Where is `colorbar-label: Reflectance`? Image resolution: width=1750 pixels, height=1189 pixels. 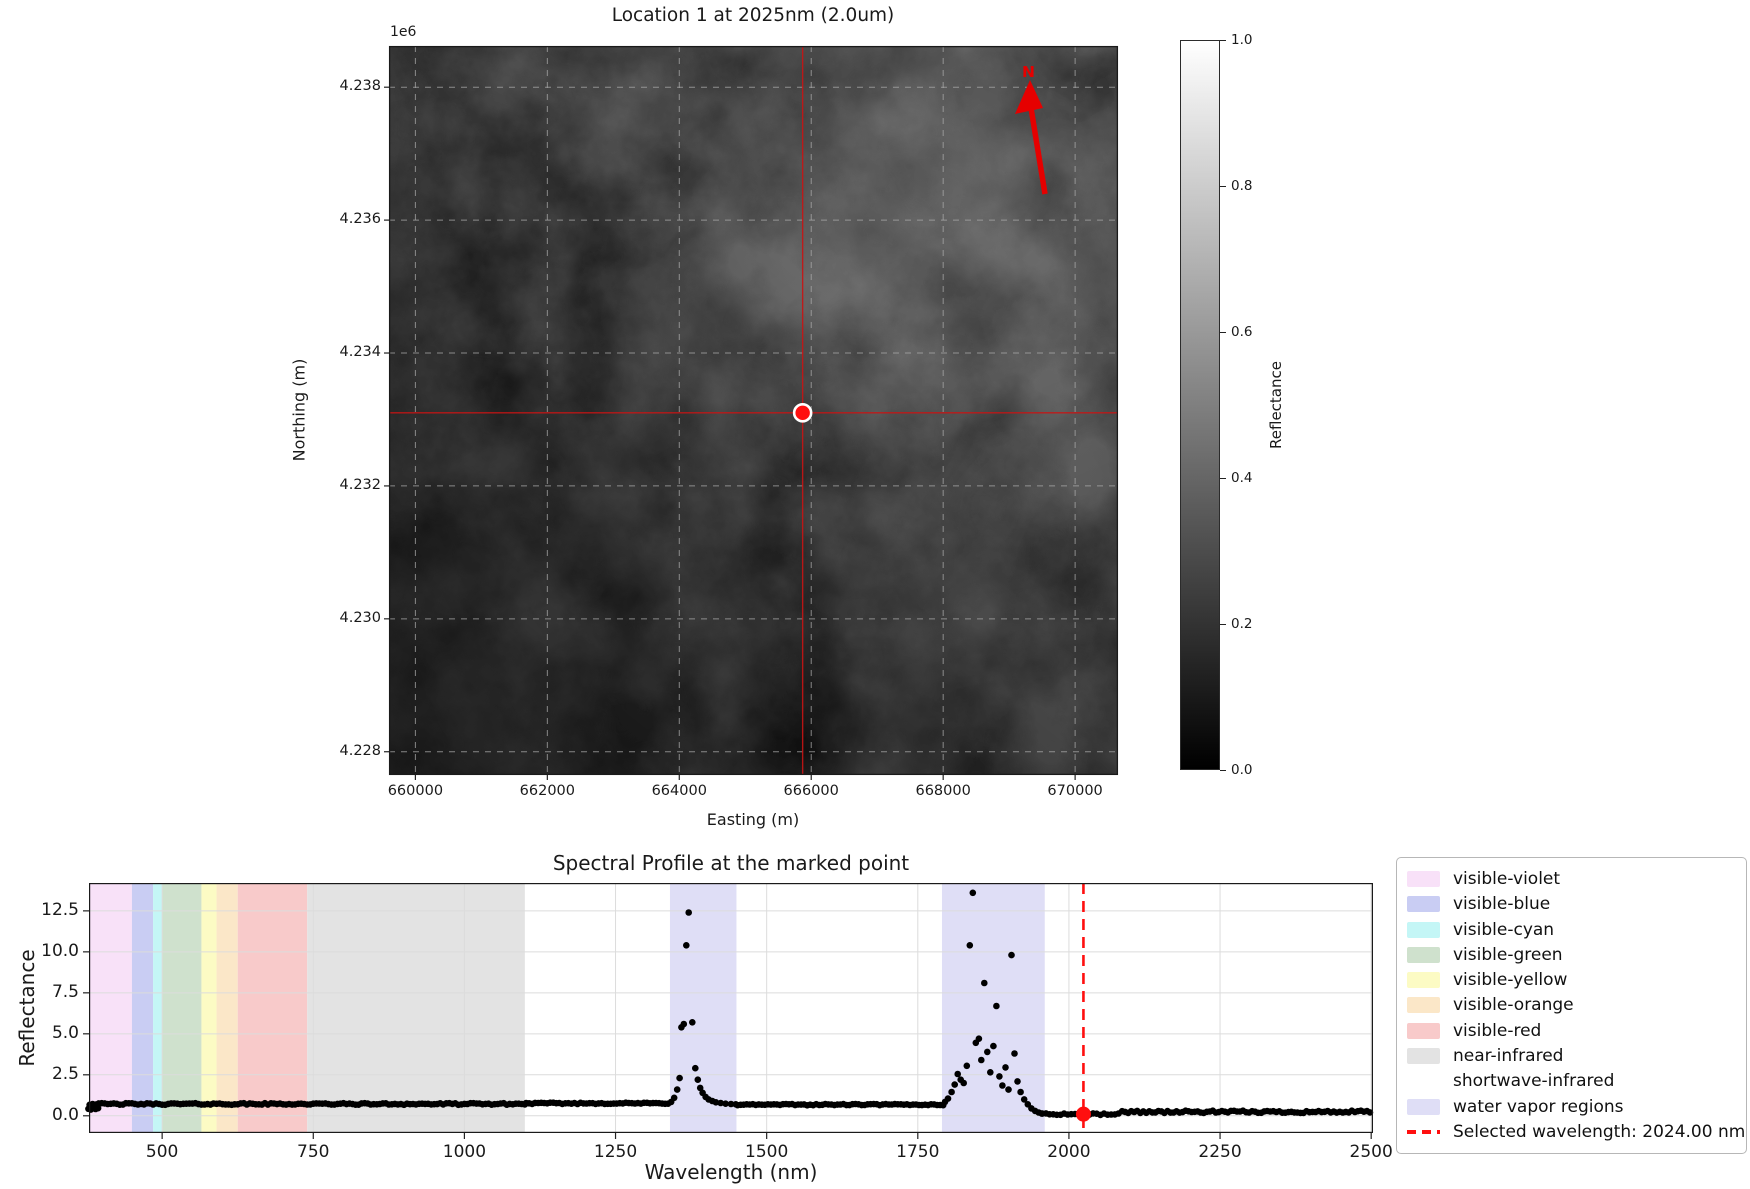
colorbar-label: Reflectance is located at coordinates (1276, 405).